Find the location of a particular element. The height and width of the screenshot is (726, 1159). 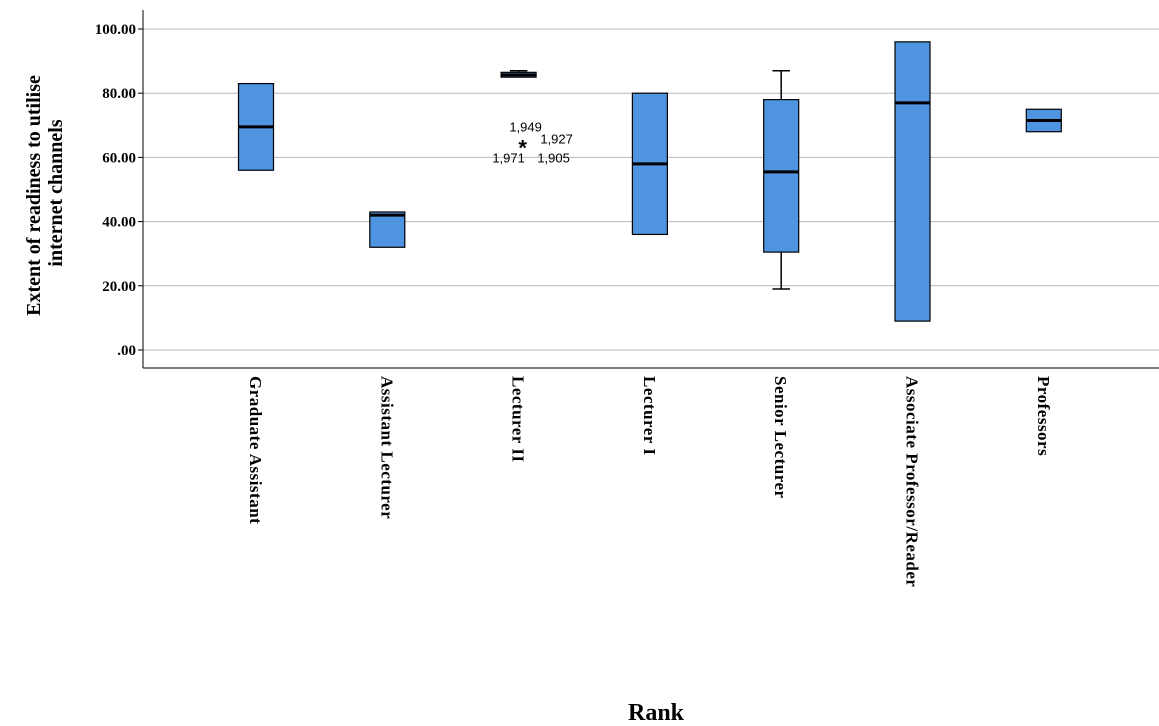

y-axis-title-line-2: internet channels is located at coordinates (56, 192).